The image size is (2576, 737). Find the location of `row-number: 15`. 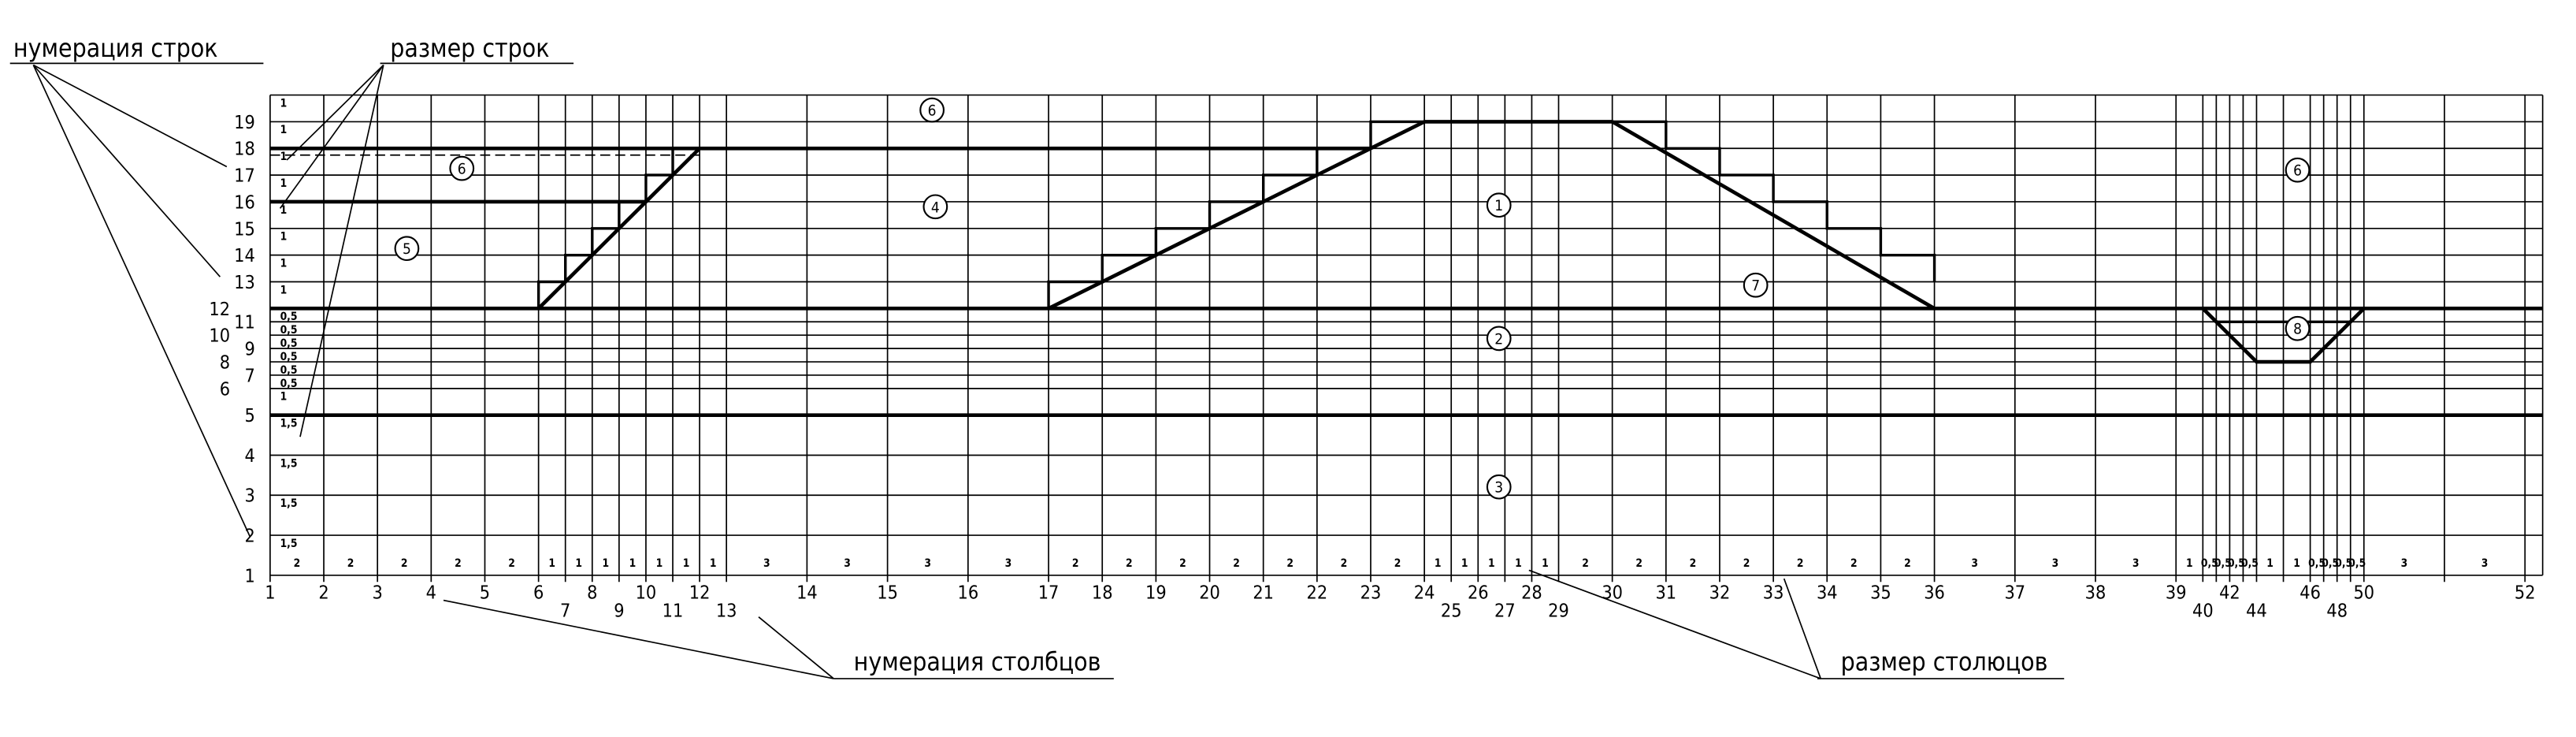

row-number: 15 is located at coordinates (244, 229).